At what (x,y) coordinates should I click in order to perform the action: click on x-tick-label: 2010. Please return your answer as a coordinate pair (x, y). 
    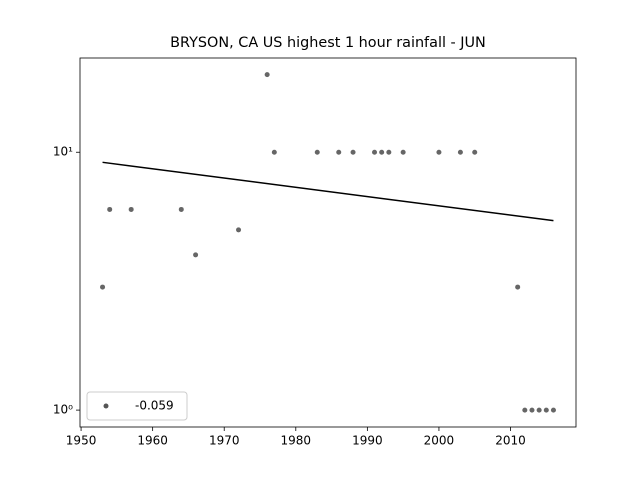
    Looking at the image, I should click on (510, 441).